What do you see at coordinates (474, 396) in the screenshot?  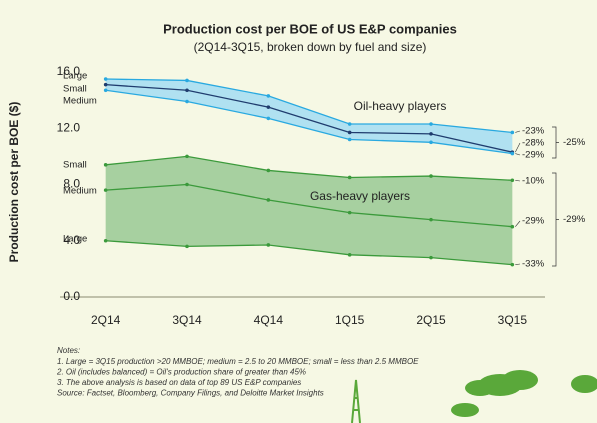 I see `decoration` at bounding box center [474, 396].